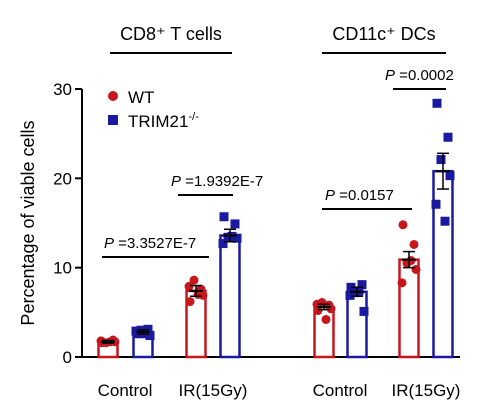 This screenshot has width=504, height=401. I want to click on panel-title: CD8⁺ T cells, so click(171, 34).